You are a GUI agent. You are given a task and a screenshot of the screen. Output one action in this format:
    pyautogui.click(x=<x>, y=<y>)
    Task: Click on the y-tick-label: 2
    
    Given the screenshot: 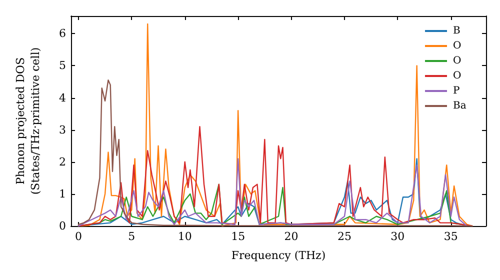 What is the action you would take?
    pyautogui.click(x=62, y=161)
    